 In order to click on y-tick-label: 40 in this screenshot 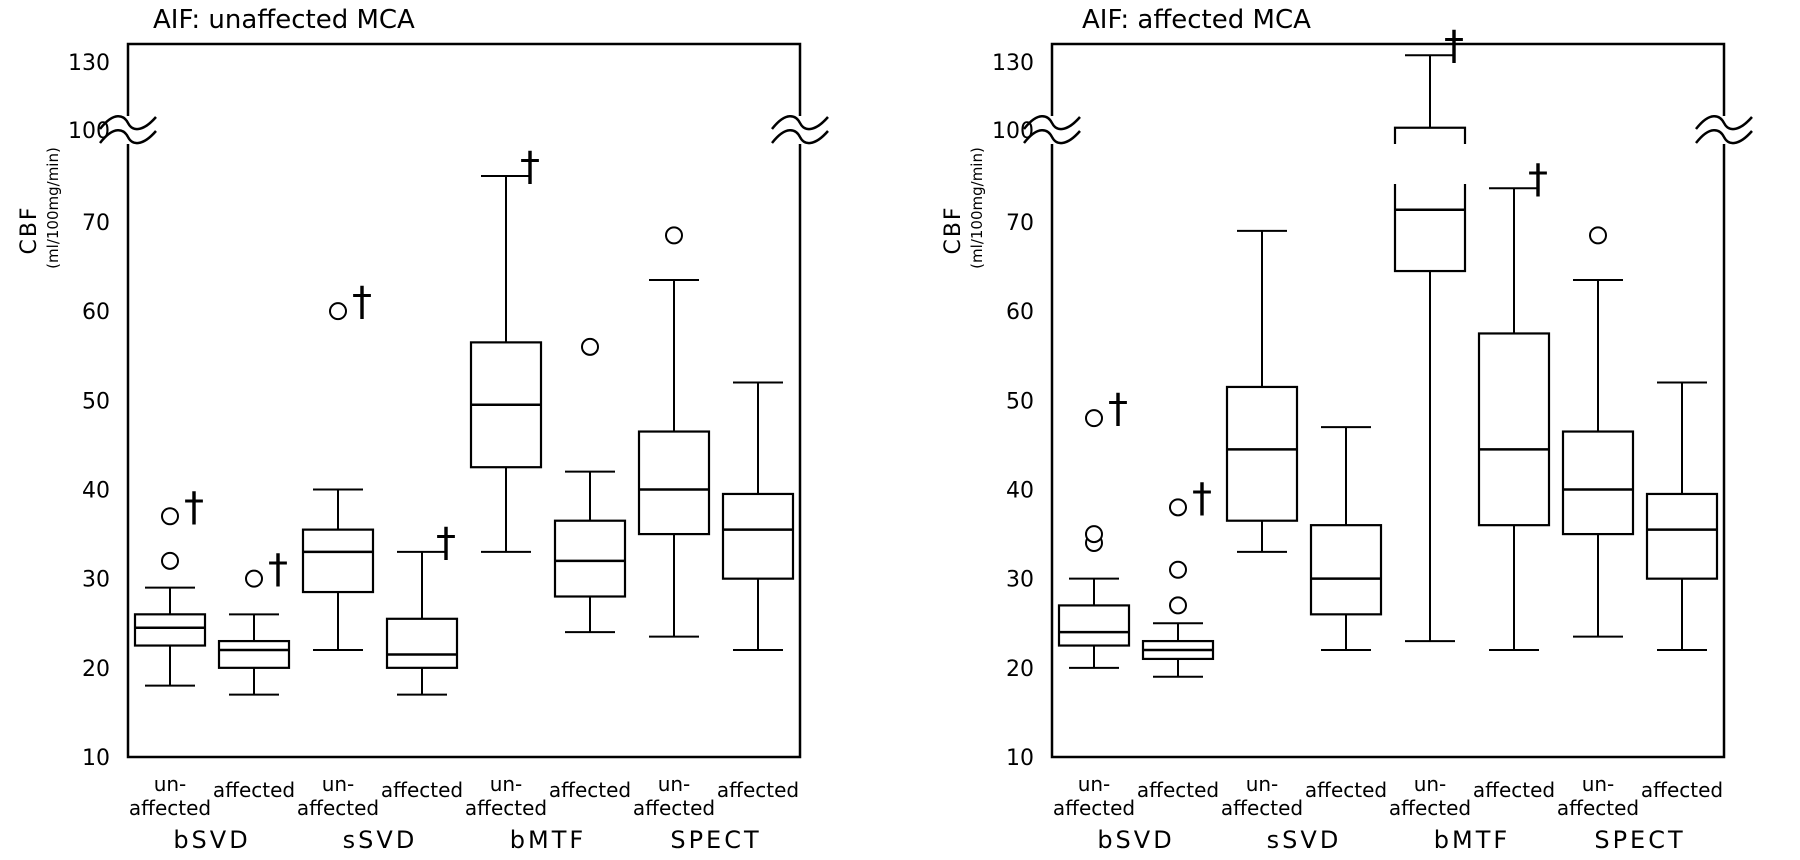, I will do `click(96, 491)`.